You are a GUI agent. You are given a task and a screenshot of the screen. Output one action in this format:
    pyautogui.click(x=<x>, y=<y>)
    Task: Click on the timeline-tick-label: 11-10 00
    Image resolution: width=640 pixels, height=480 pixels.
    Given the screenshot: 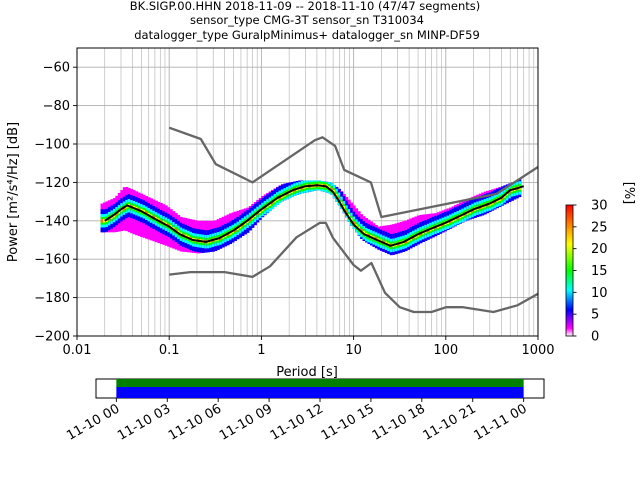 What is the action you would take?
    pyautogui.click(x=93, y=422)
    